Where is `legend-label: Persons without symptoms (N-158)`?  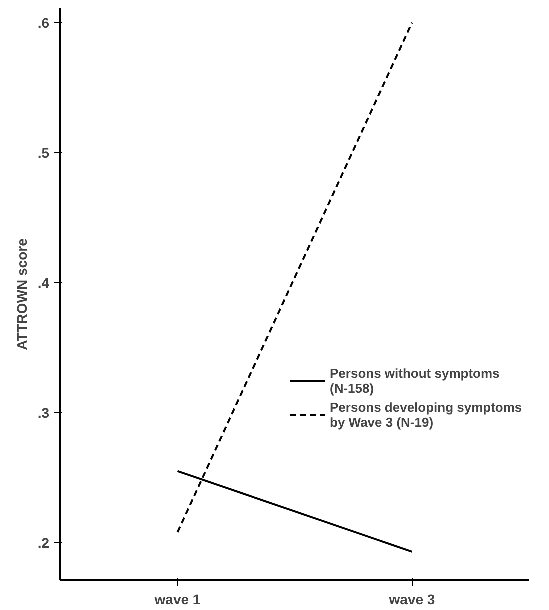
legend-label: Persons without symptoms (N-158) is located at coordinates (415, 381).